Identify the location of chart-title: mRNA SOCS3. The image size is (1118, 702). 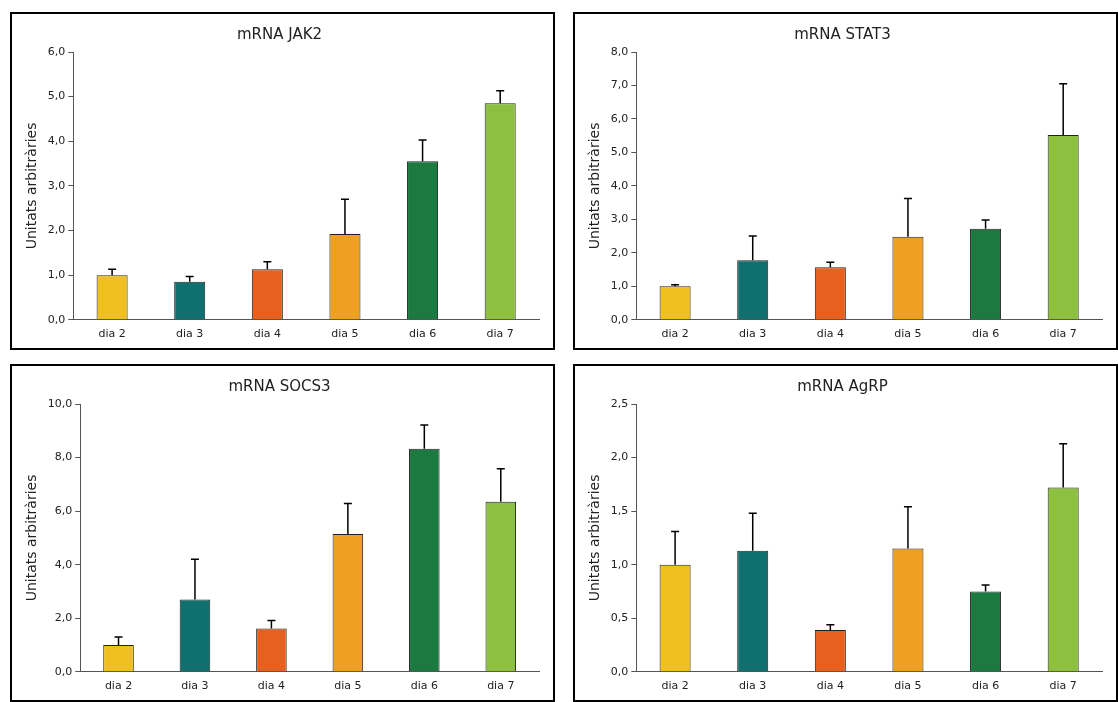
(279, 385).